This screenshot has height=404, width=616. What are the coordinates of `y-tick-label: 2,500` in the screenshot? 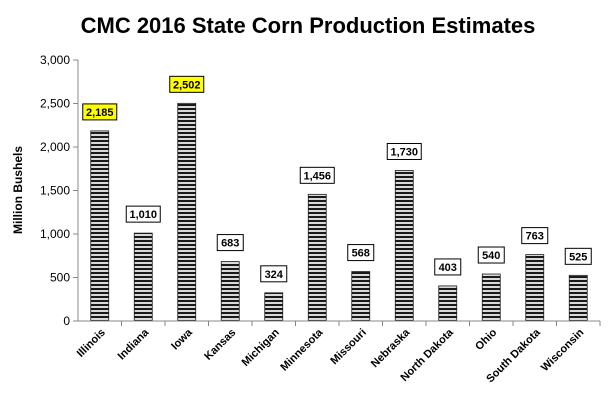 It's located at (55, 104).